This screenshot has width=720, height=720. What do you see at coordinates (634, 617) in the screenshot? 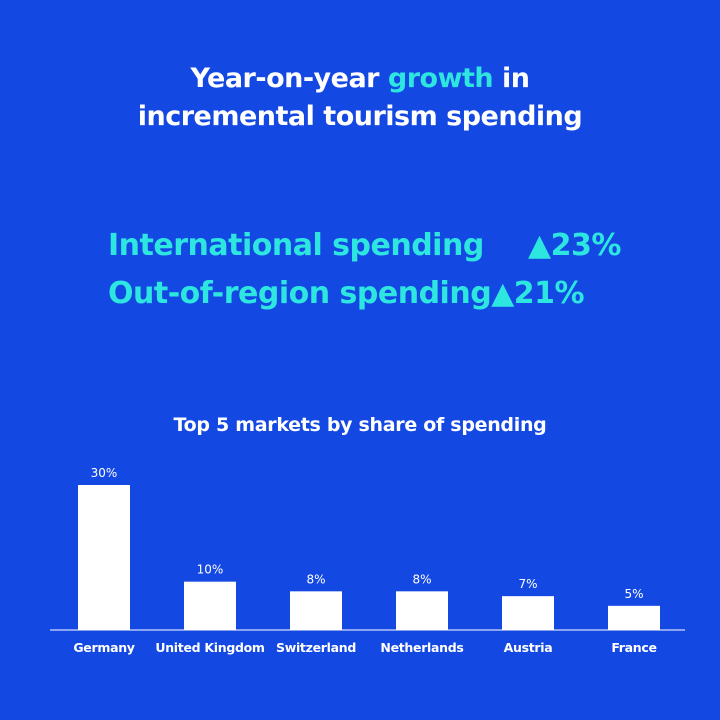
I see `bar-france` at bounding box center [634, 617].